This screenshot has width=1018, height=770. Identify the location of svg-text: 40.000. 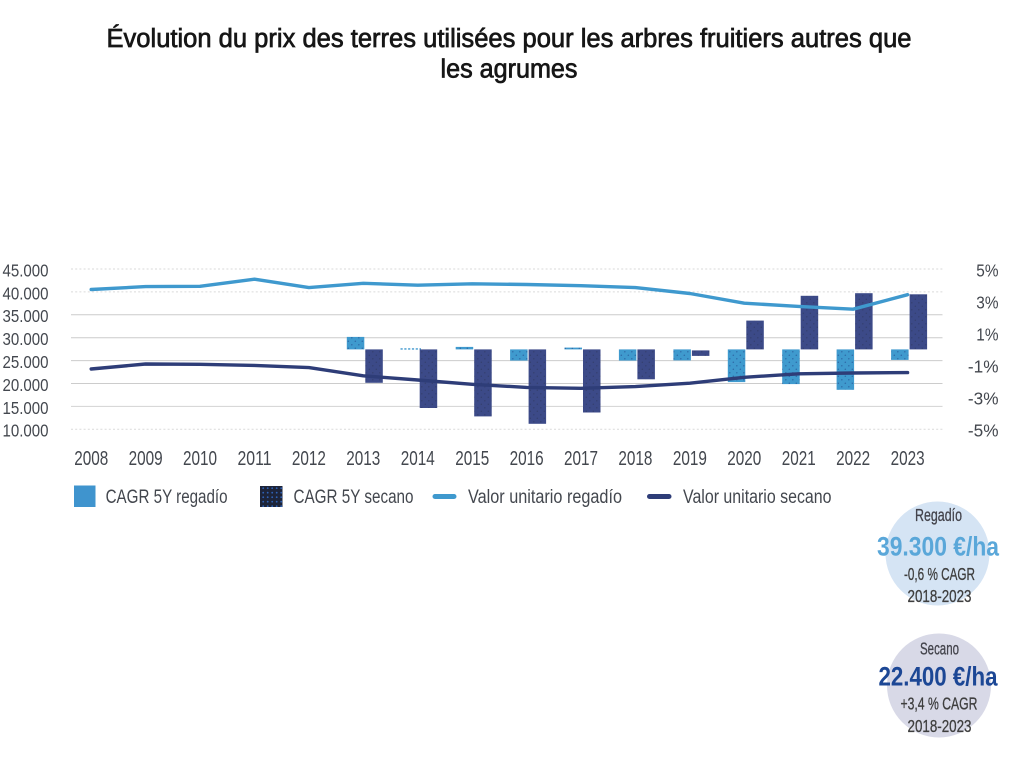
(26, 293).